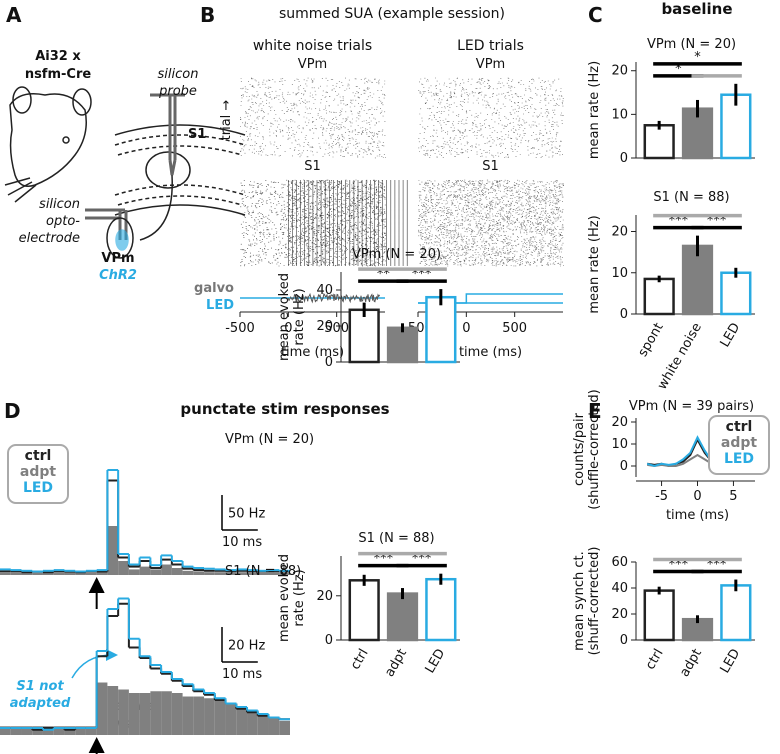 The height and width of the screenshot is (754, 780). Describe the element at coordinates (733, 496) in the screenshot. I see `x-tick-label: 5` at that location.